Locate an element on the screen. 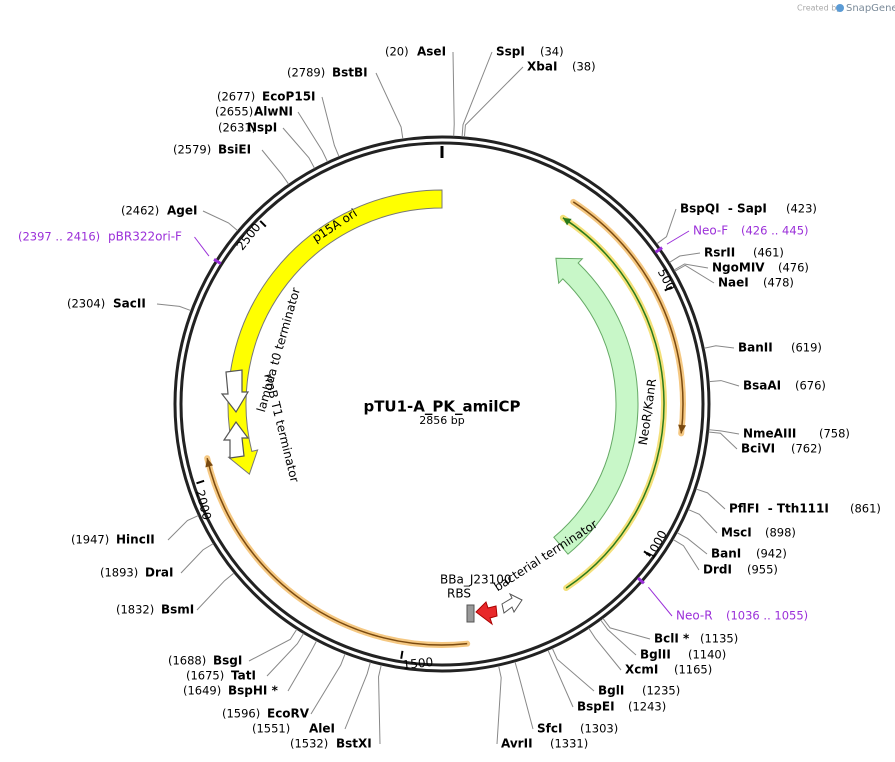 The image size is (895, 762). rbs-icon is located at coordinates (470, 613).